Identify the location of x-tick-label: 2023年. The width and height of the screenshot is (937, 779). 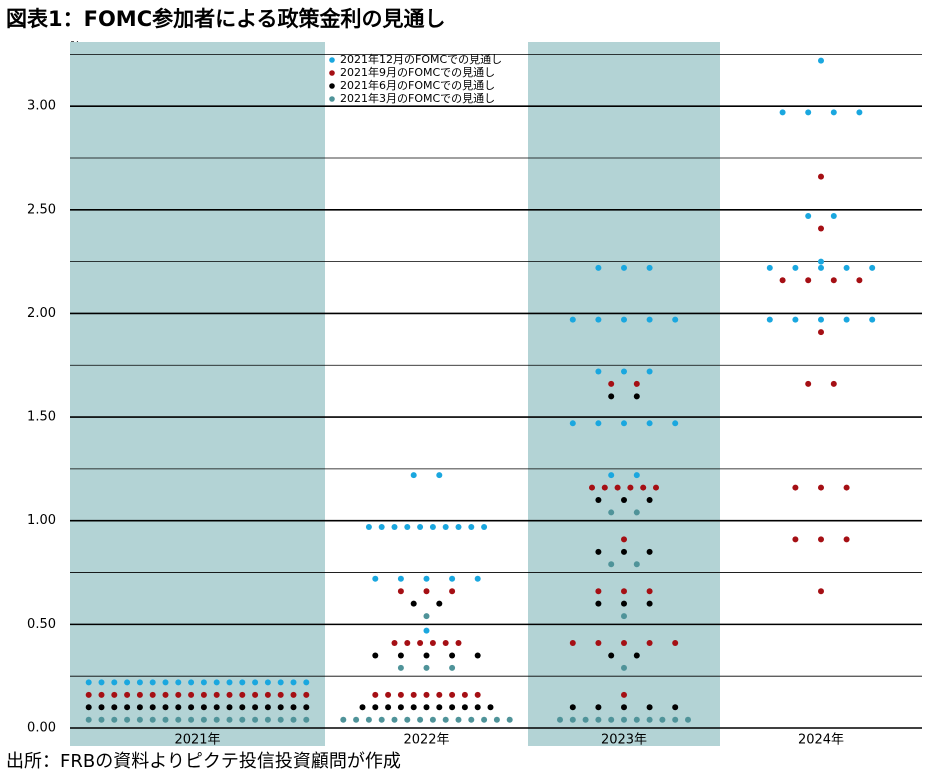
(624, 740).